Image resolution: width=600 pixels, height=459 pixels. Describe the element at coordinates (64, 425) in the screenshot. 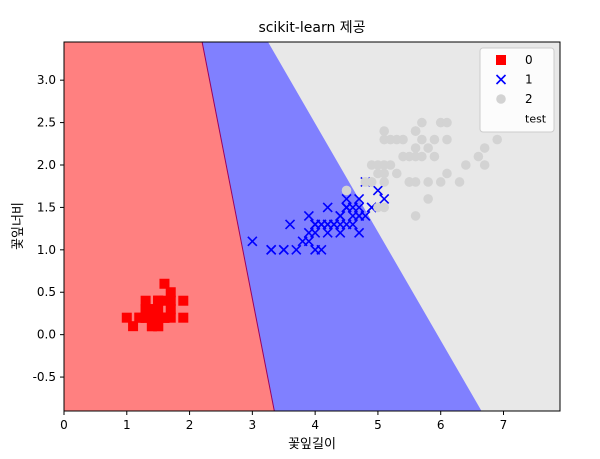

I see `x-tick-label: 0` at that location.